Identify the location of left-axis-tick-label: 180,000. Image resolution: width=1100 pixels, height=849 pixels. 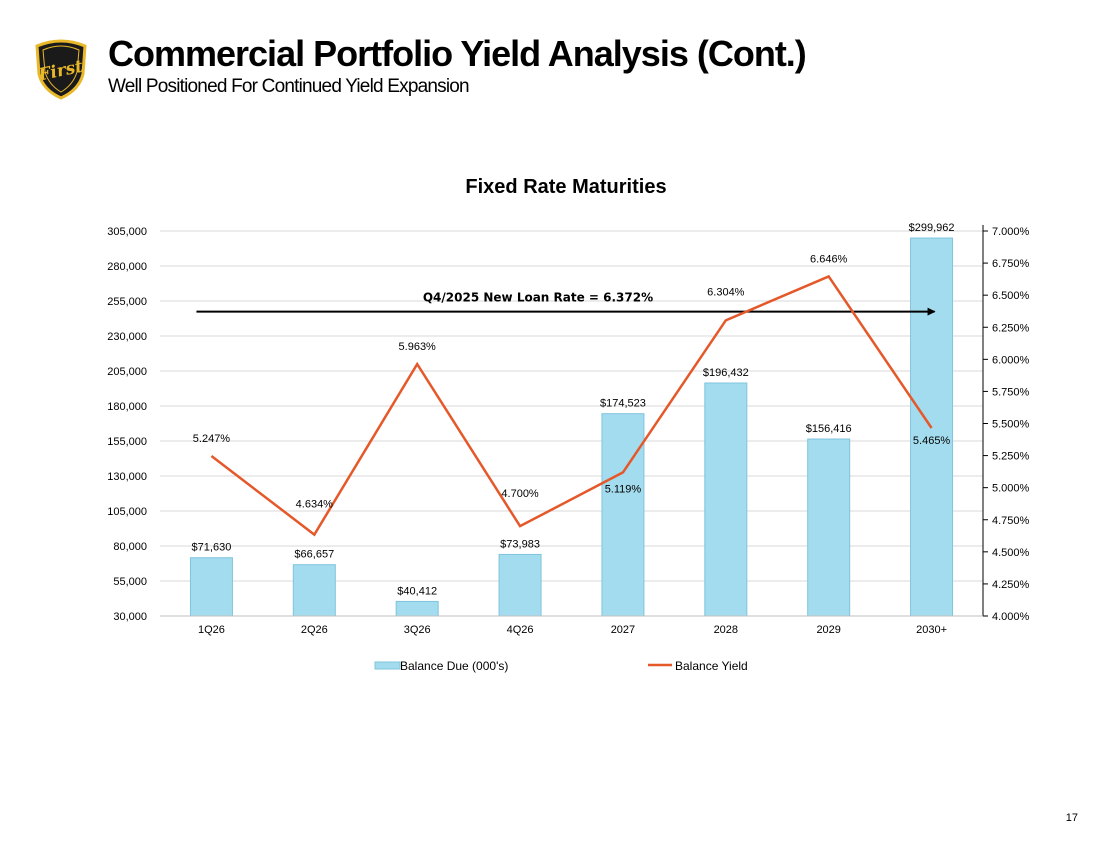
(127, 407).